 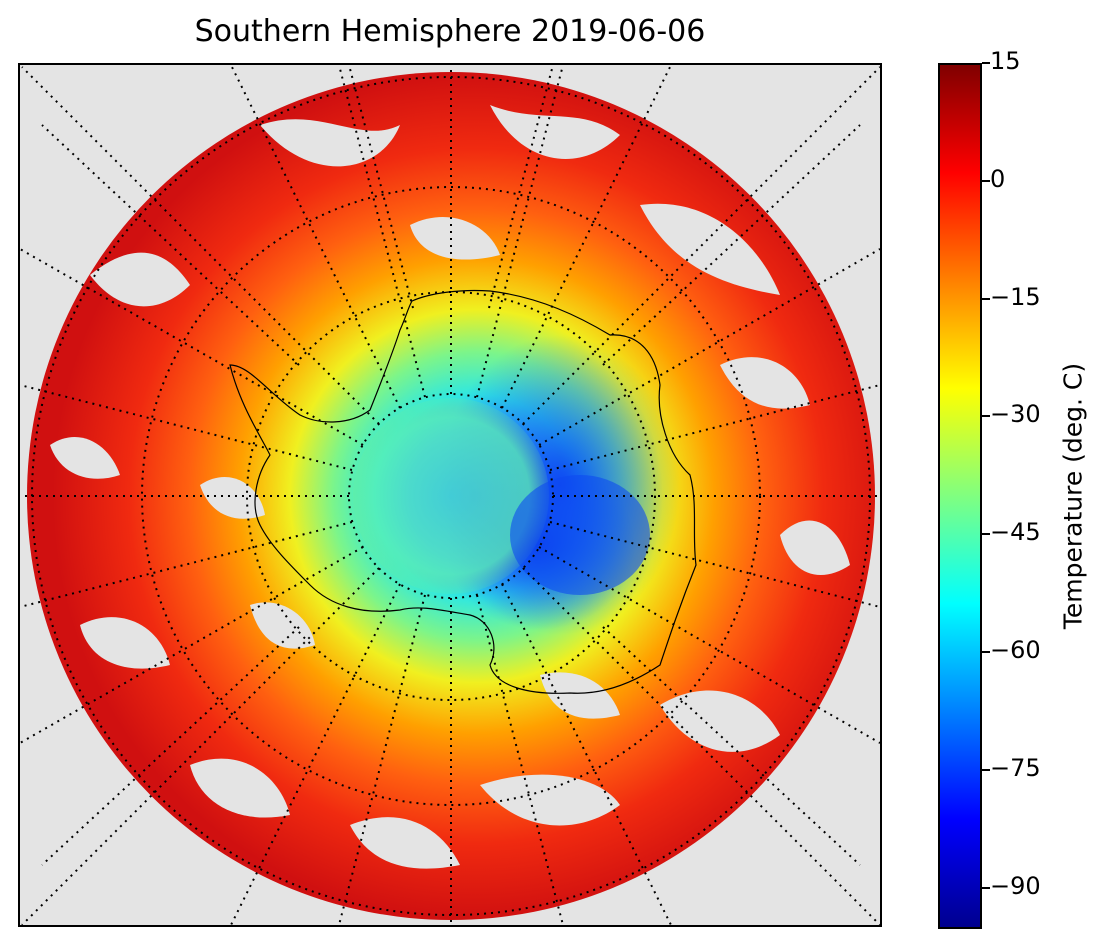 What do you see at coordinates (998, 178) in the screenshot?
I see `colorbar-tick-label: 0` at bounding box center [998, 178].